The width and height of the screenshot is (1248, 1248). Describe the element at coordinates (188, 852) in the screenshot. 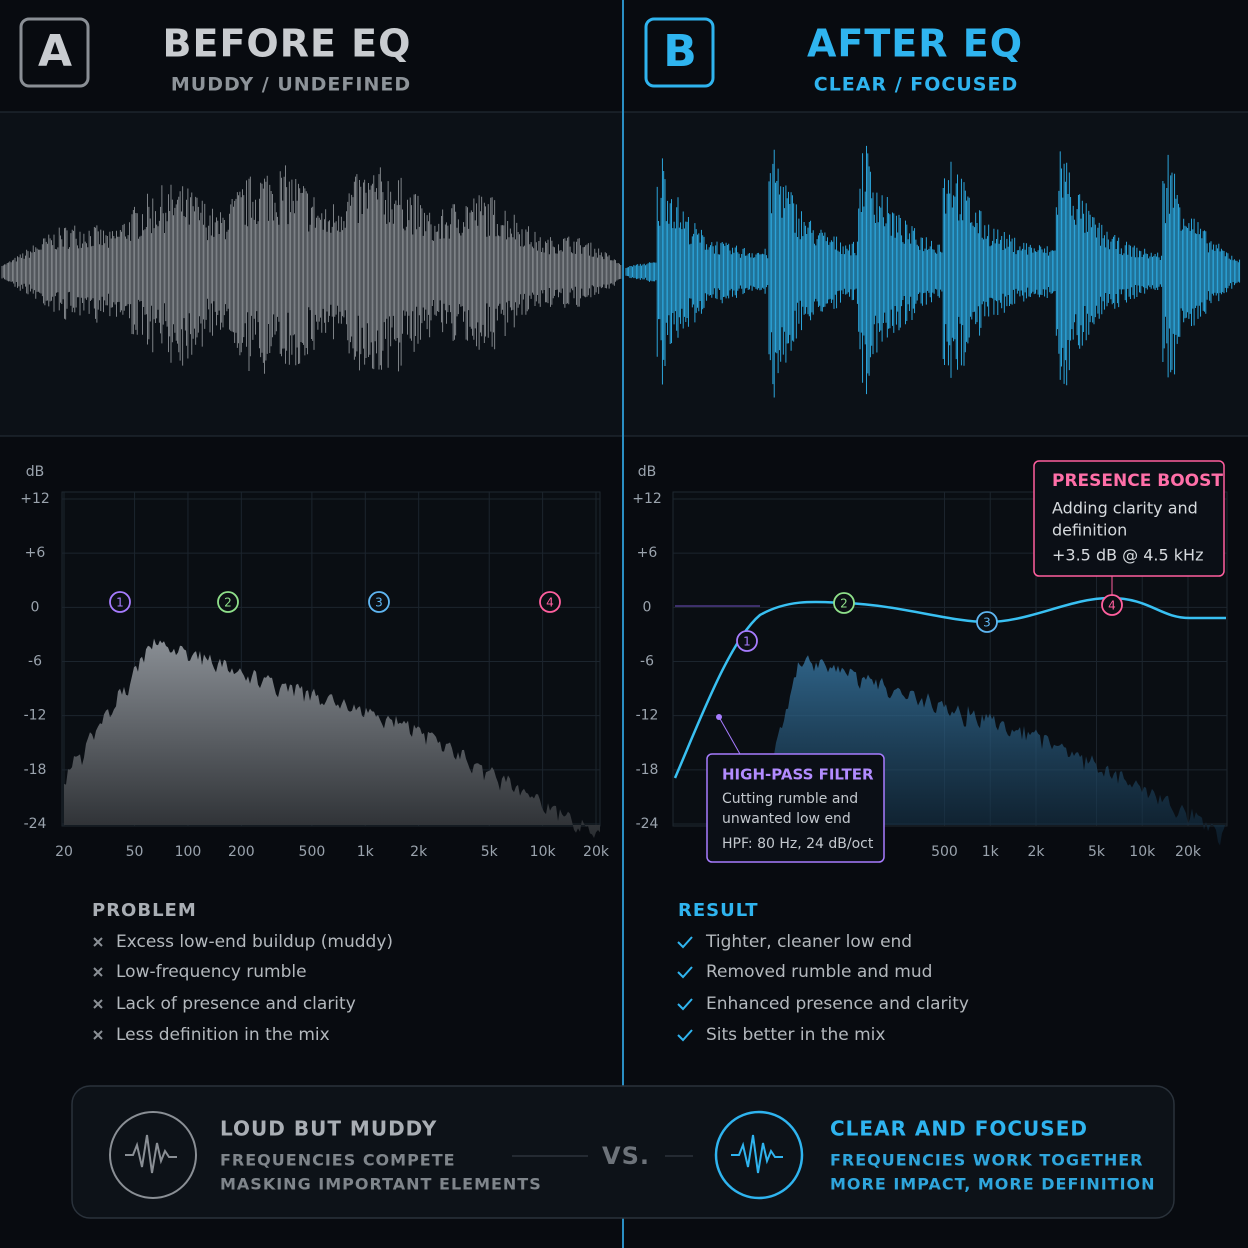

I see `x-tick-label: 100` at that location.